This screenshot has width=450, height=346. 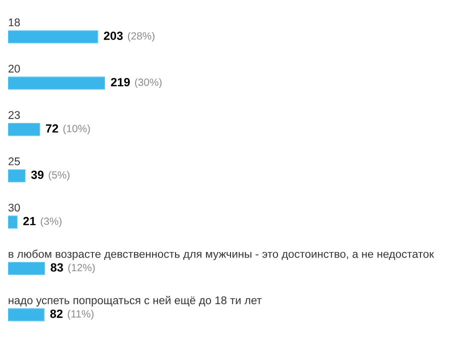 I want to click on y-tick-label: 20, so click(x=14, y=68).